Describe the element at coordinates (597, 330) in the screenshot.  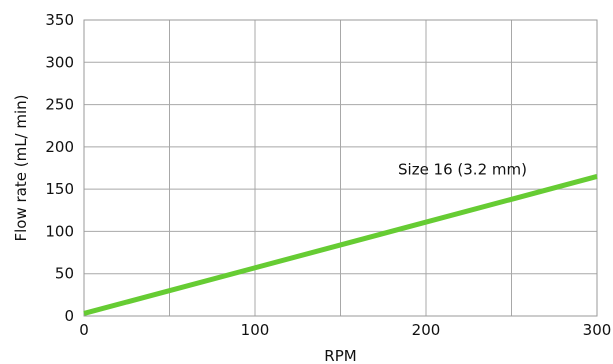
I see `x-tick-label-300: 300` at that location.